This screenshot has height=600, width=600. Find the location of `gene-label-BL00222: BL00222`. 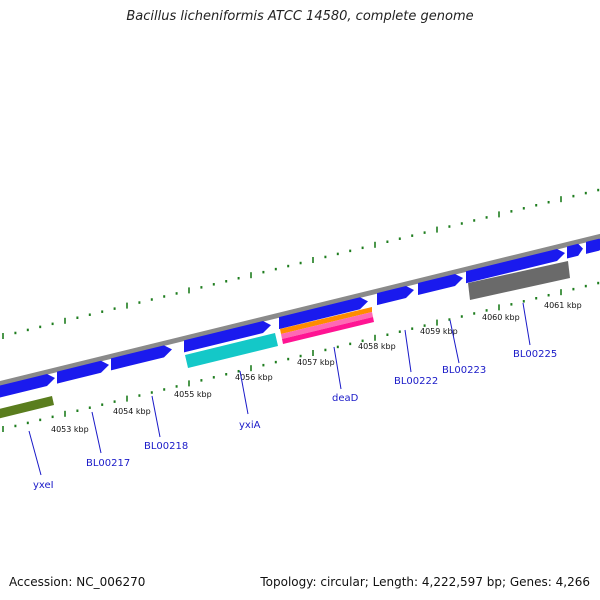

gene-label-BL00222: BL00222 is located at coordinates (416, 381).